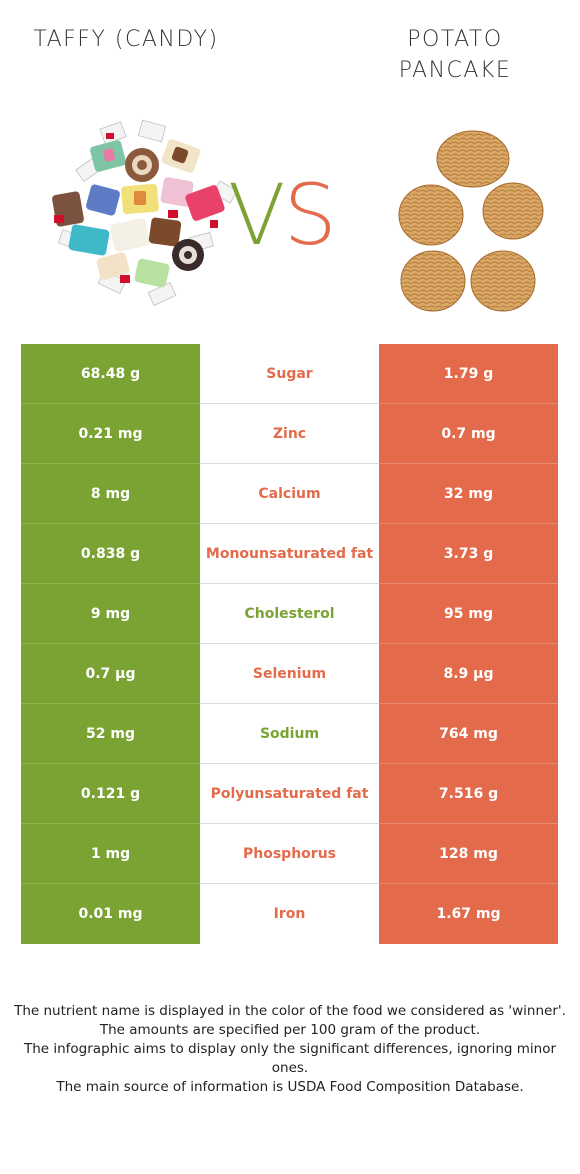  I want to click on nutrient-name: Sugar, so click(289, 374).